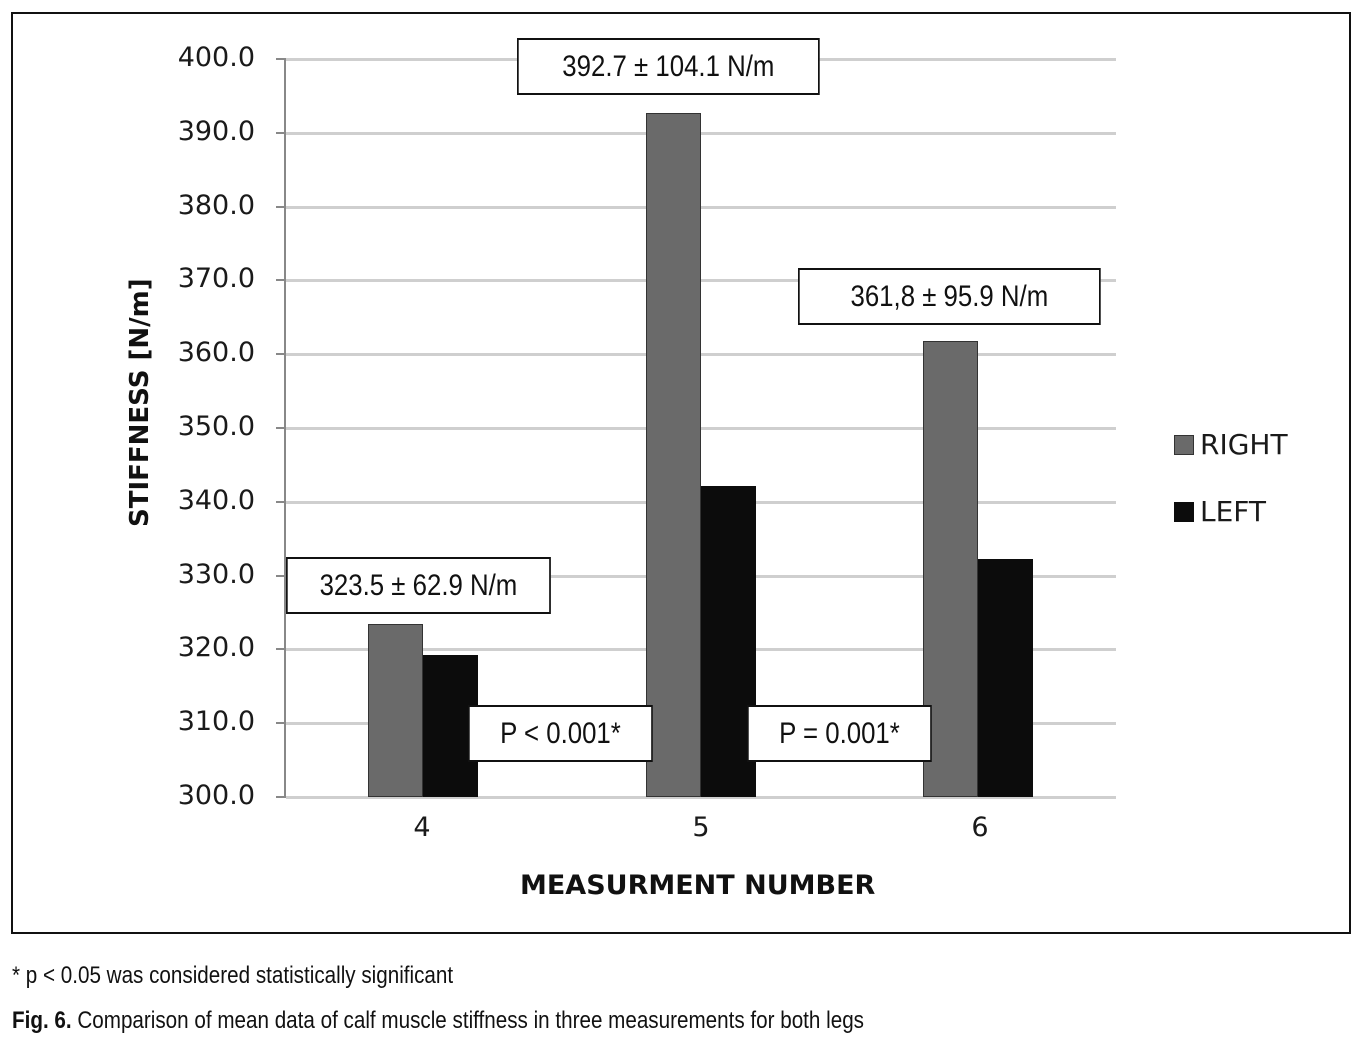 Image resolution: width=1368 pixels, height=1040 pixels. I want to click on y-tick-label: 360.0, so click(216, 353).